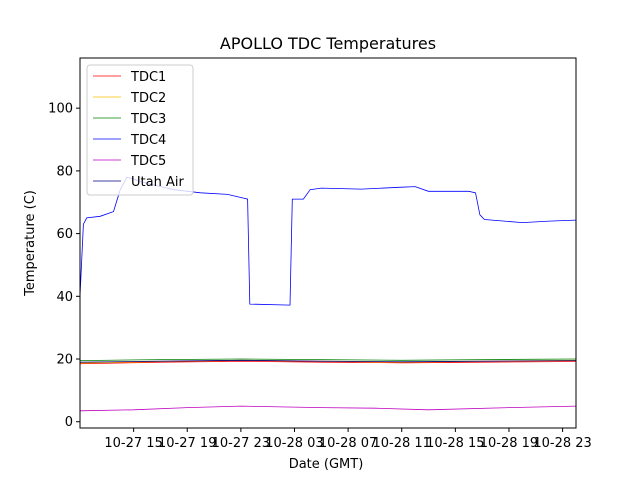  What do you see at coordinates (64, 171) in the screenshot?
I see `y-tick-label: 80` at bounding box center [64, 171].